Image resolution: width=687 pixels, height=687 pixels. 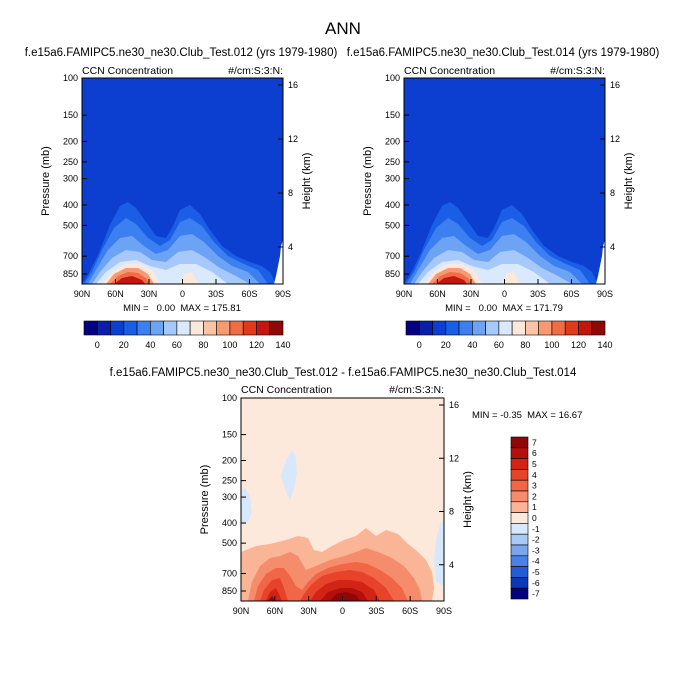 I want to click on panel-2-right-label: #/cm:S:3:N:, so click(x=577, y=71).